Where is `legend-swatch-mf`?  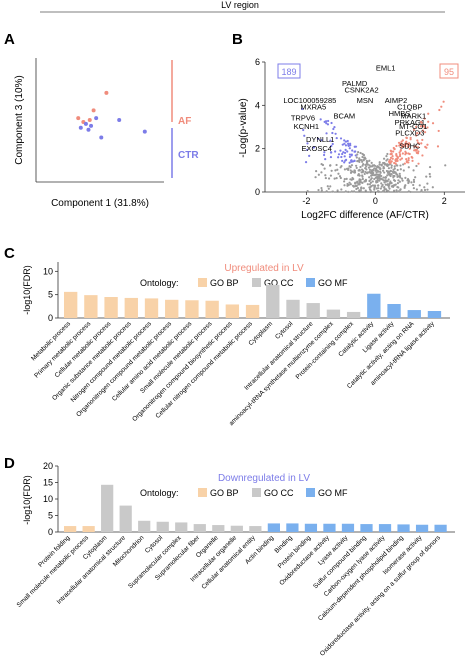
legend-swatch-mf is located at coordinates (310, 282).